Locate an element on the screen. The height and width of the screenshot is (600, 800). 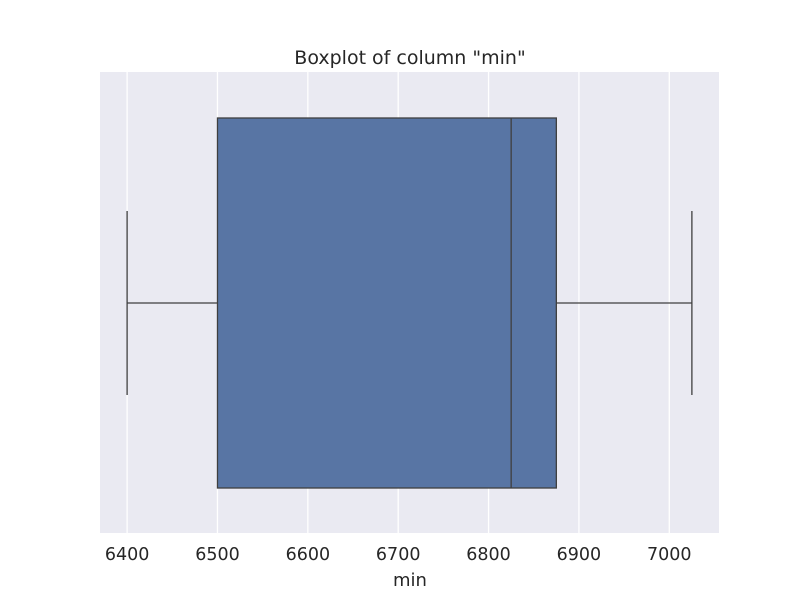
x-tick-label: 6600 is located at coordinates (308, 555).